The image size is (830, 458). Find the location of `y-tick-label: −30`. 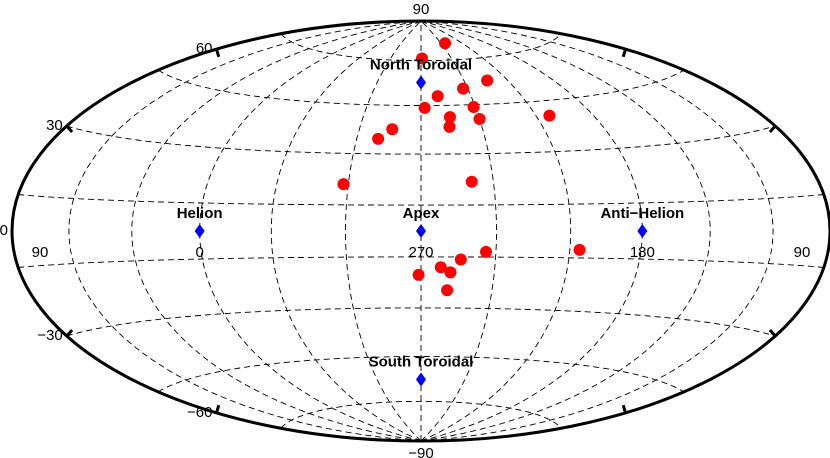

y-tick-label: −30 is located at coordinates (49, 335).